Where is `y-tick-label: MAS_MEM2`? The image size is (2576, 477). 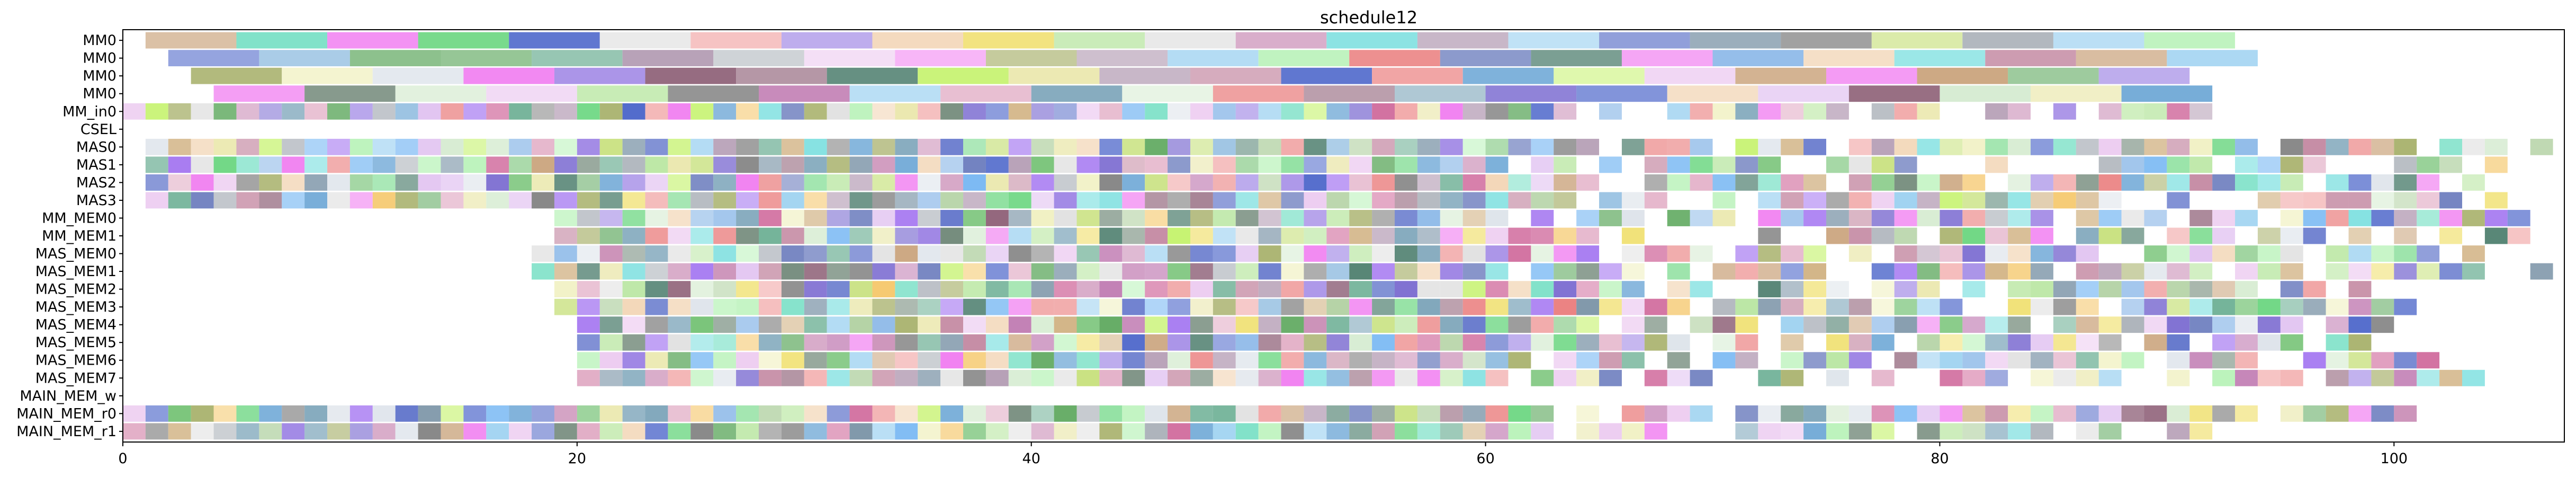 y-tick-label: MAS_MEM2 is located at coordinates (75, 289).